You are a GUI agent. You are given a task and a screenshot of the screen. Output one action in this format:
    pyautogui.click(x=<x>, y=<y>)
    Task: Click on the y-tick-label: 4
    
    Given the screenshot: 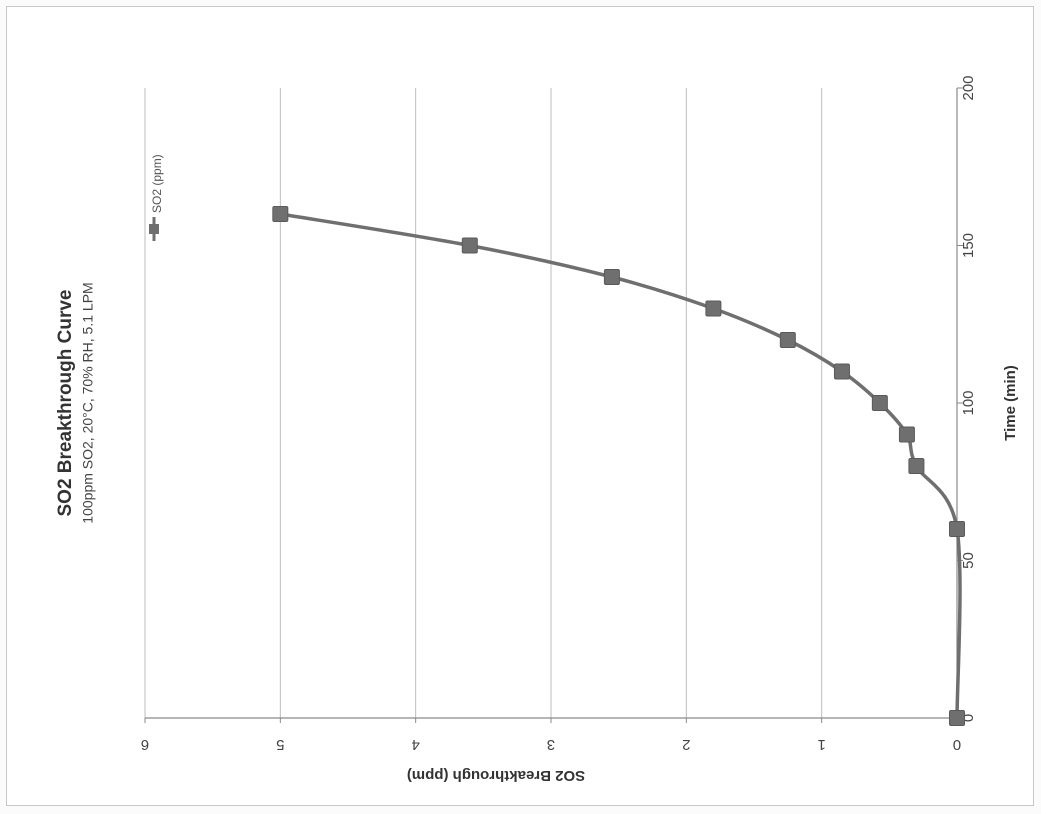 What is the action you would take?
    pyautogui.click(x=415, y=744)
    